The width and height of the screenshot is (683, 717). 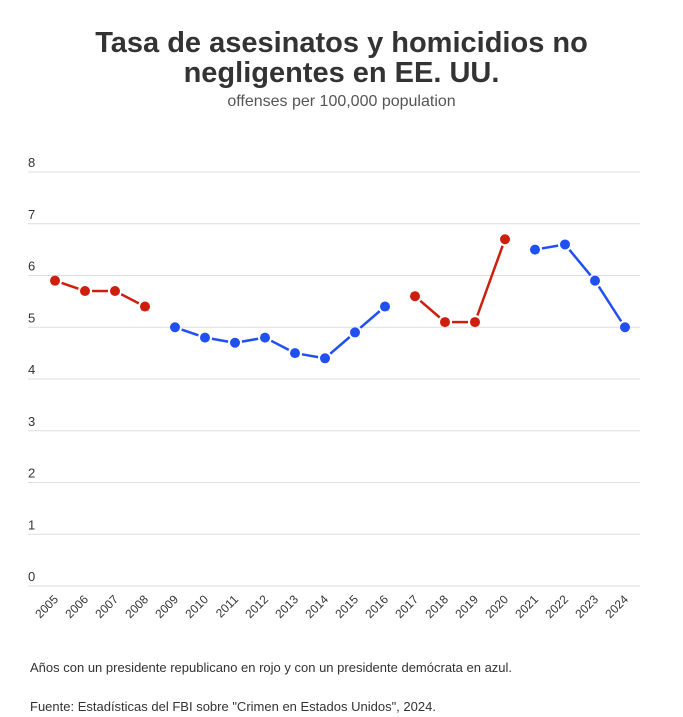 What do you see at coordinates (256, 606) in the screenshot?
I see `x-tick-label: 2012` at bounding box center [256, 606].